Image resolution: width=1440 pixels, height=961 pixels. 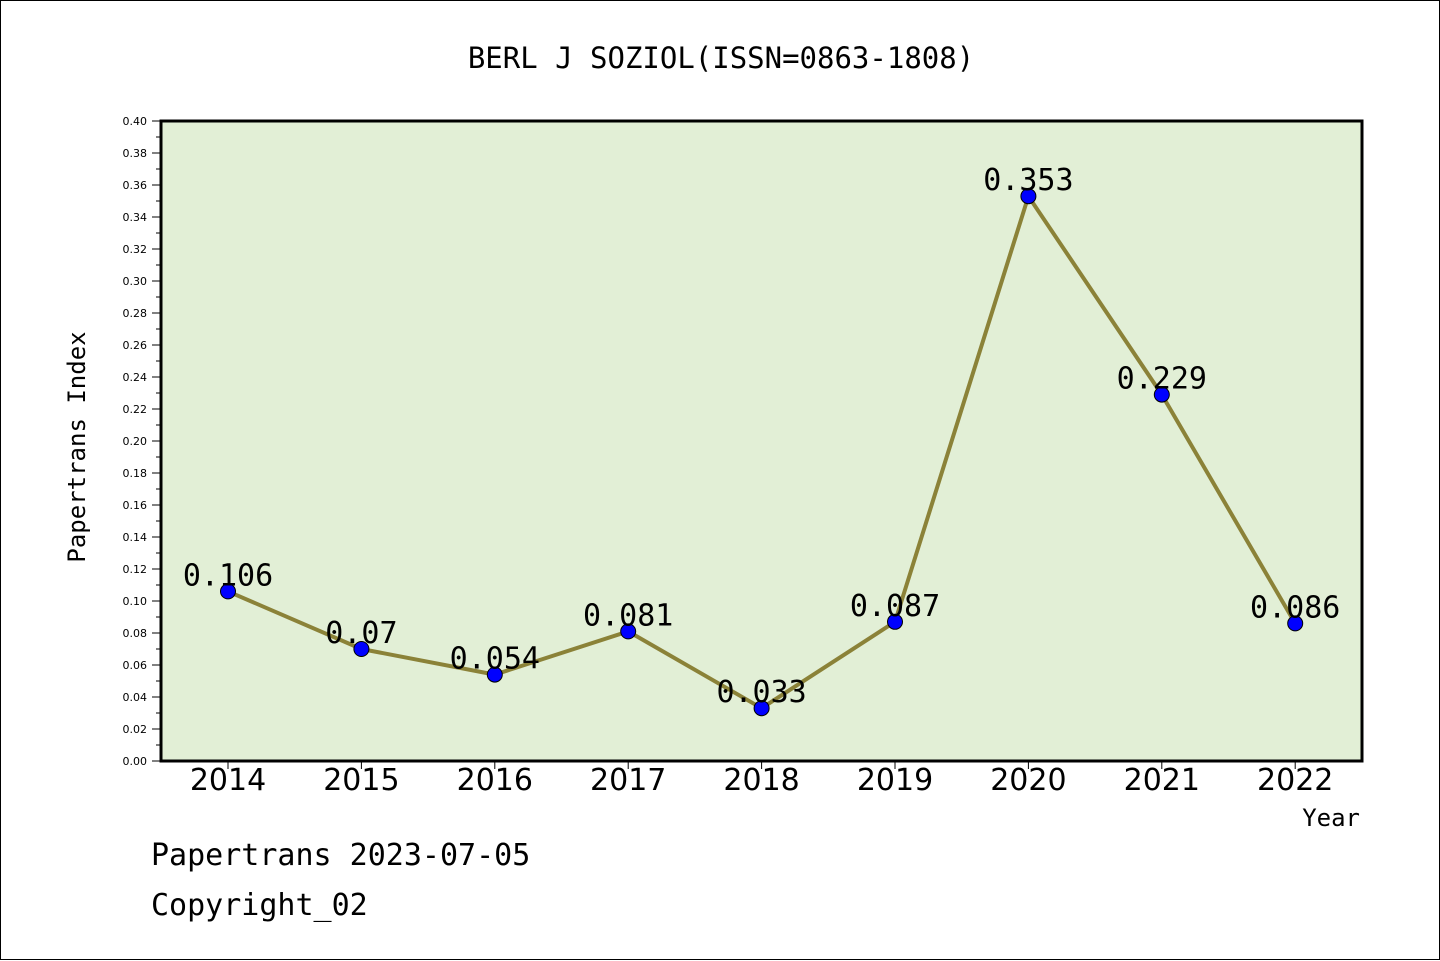 I want to click on data-label: 0.086, so click(x=1295, y=607).